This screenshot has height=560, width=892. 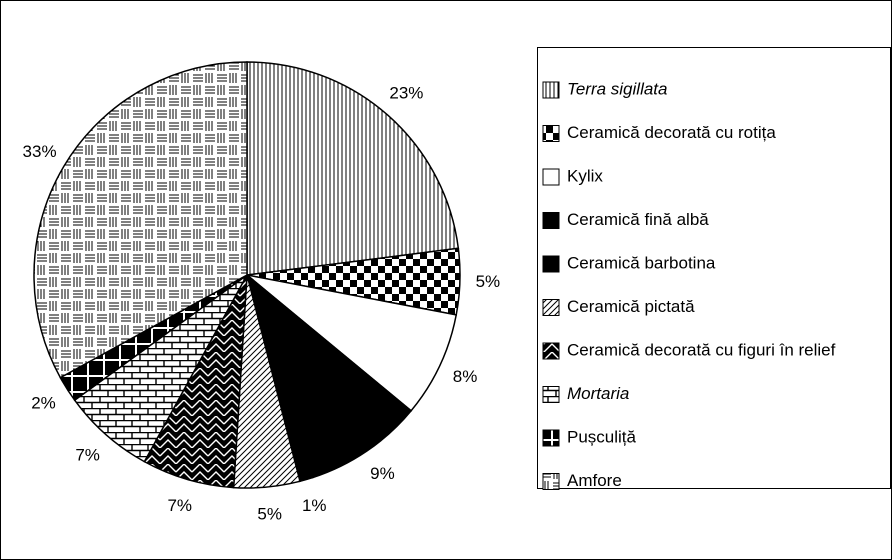 What do you see at coordinates (314, 505) in the screenshot?
I see `data-label: 1%` at bounding box center [314, 505].